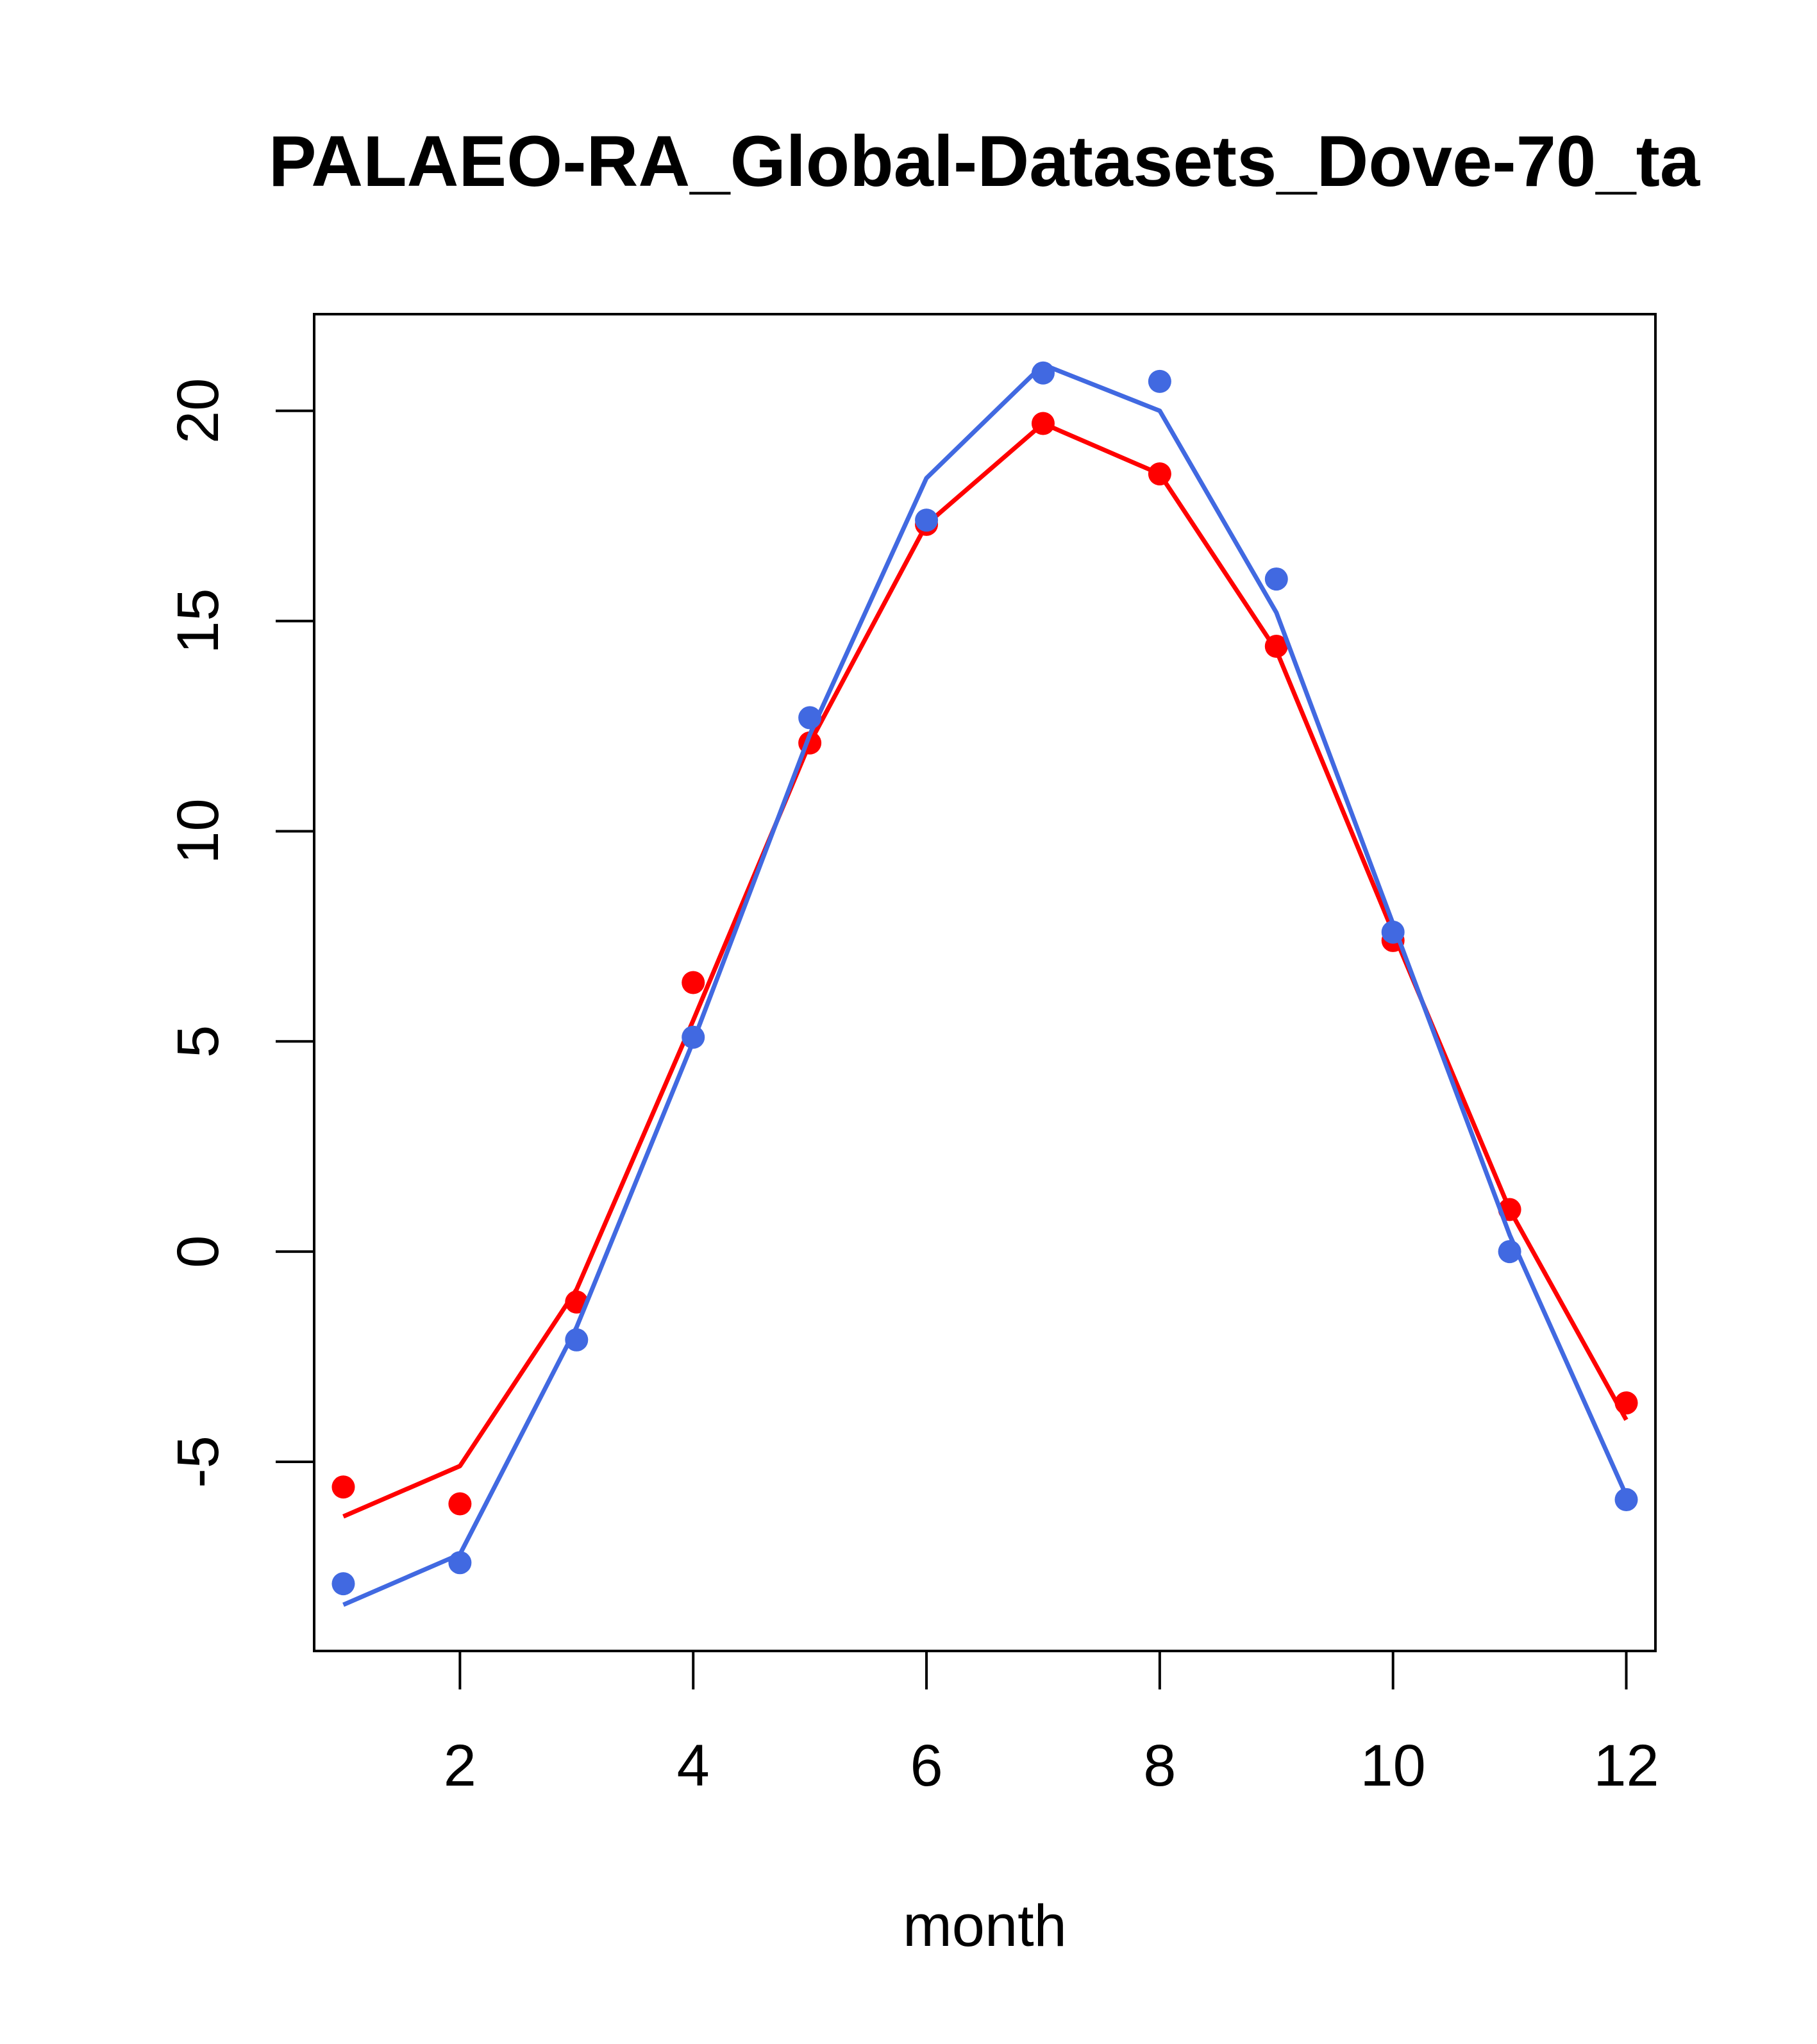 Image resolution: width=1817 pixels, height=2044 pixels. What do you see at coordinates (694, 1765) in the screenshot?
I see `x-tick-label: 4` at bounding box center [694, 1765].